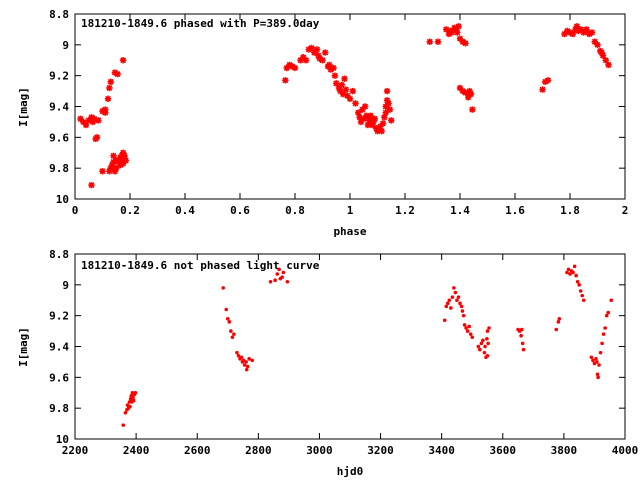  What do you see at coordinates (625, 450) in the screenshot?
I see `x-tick-label: 4000` at bounding box center [625, 450].